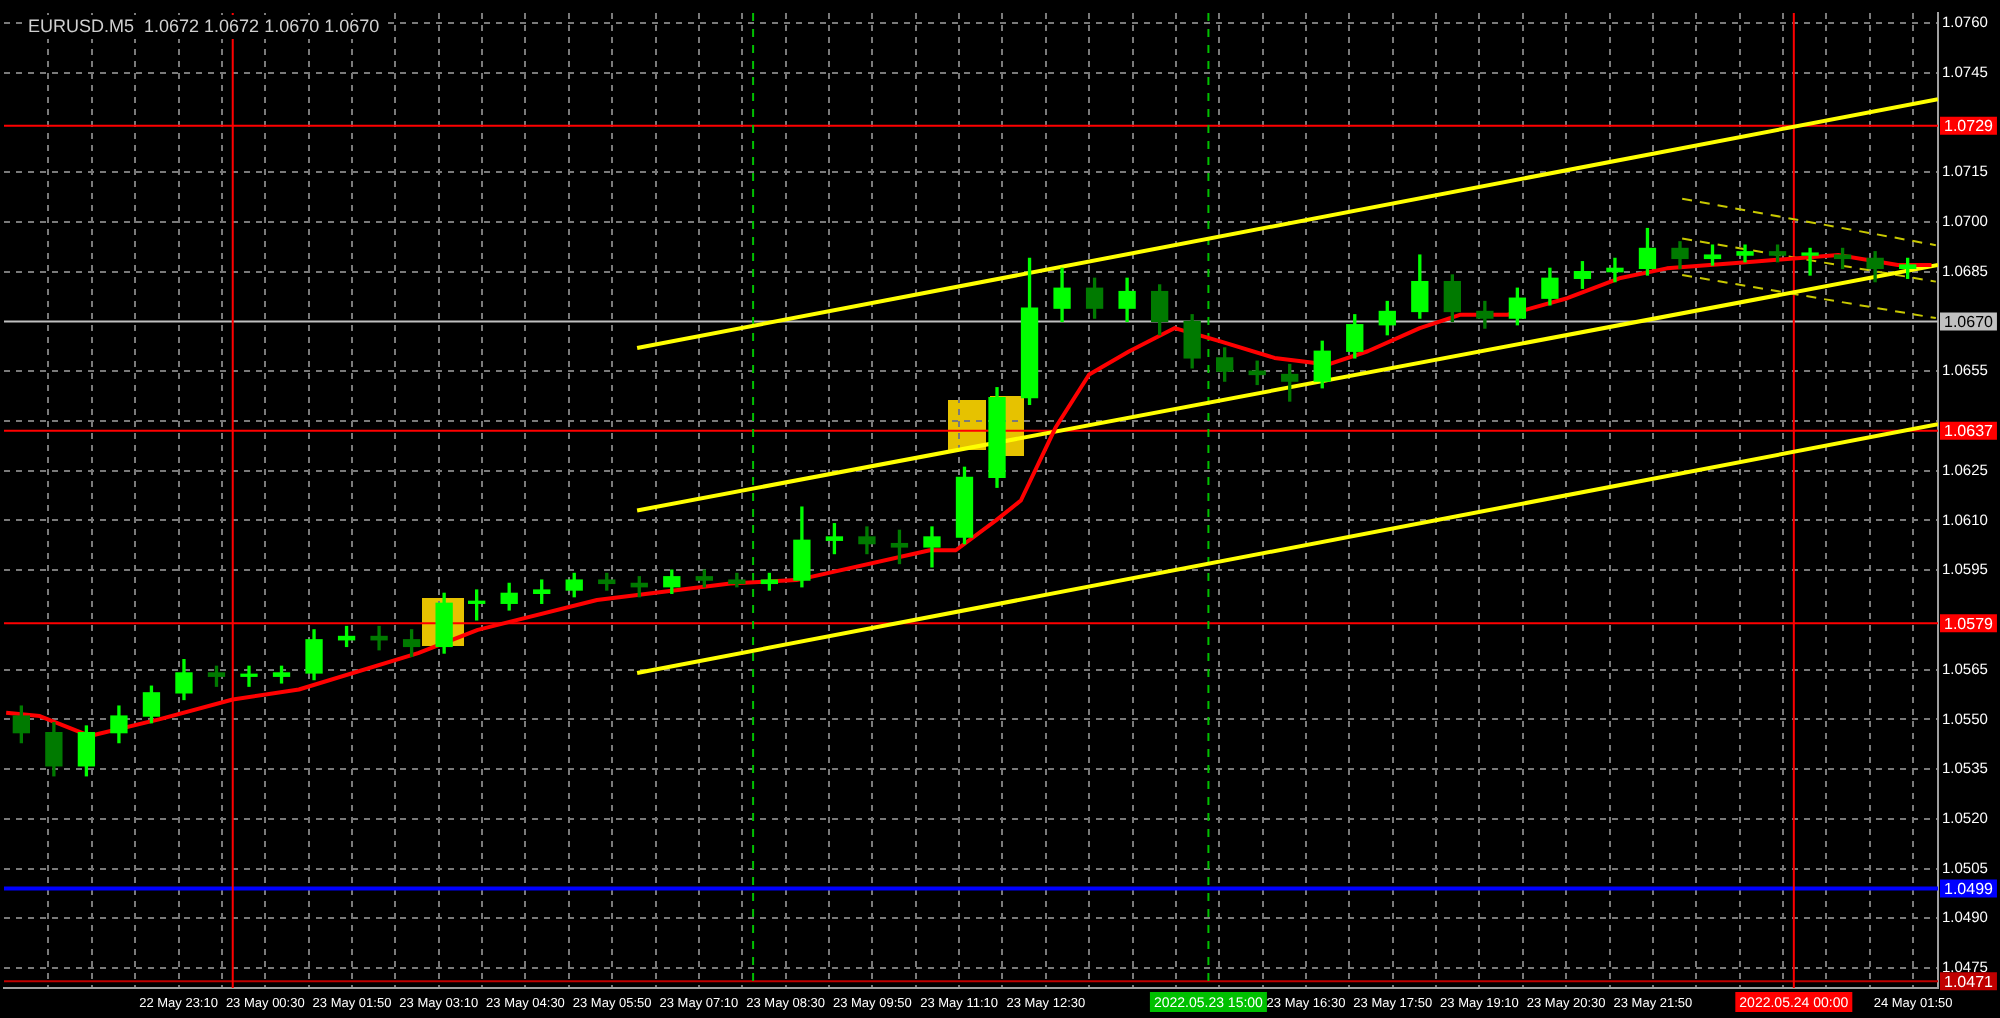 Image resolution: width=2000 pixels, height=1018 pixels. I want to click on ref-line-label: 1.0670, so click(1969, 321).